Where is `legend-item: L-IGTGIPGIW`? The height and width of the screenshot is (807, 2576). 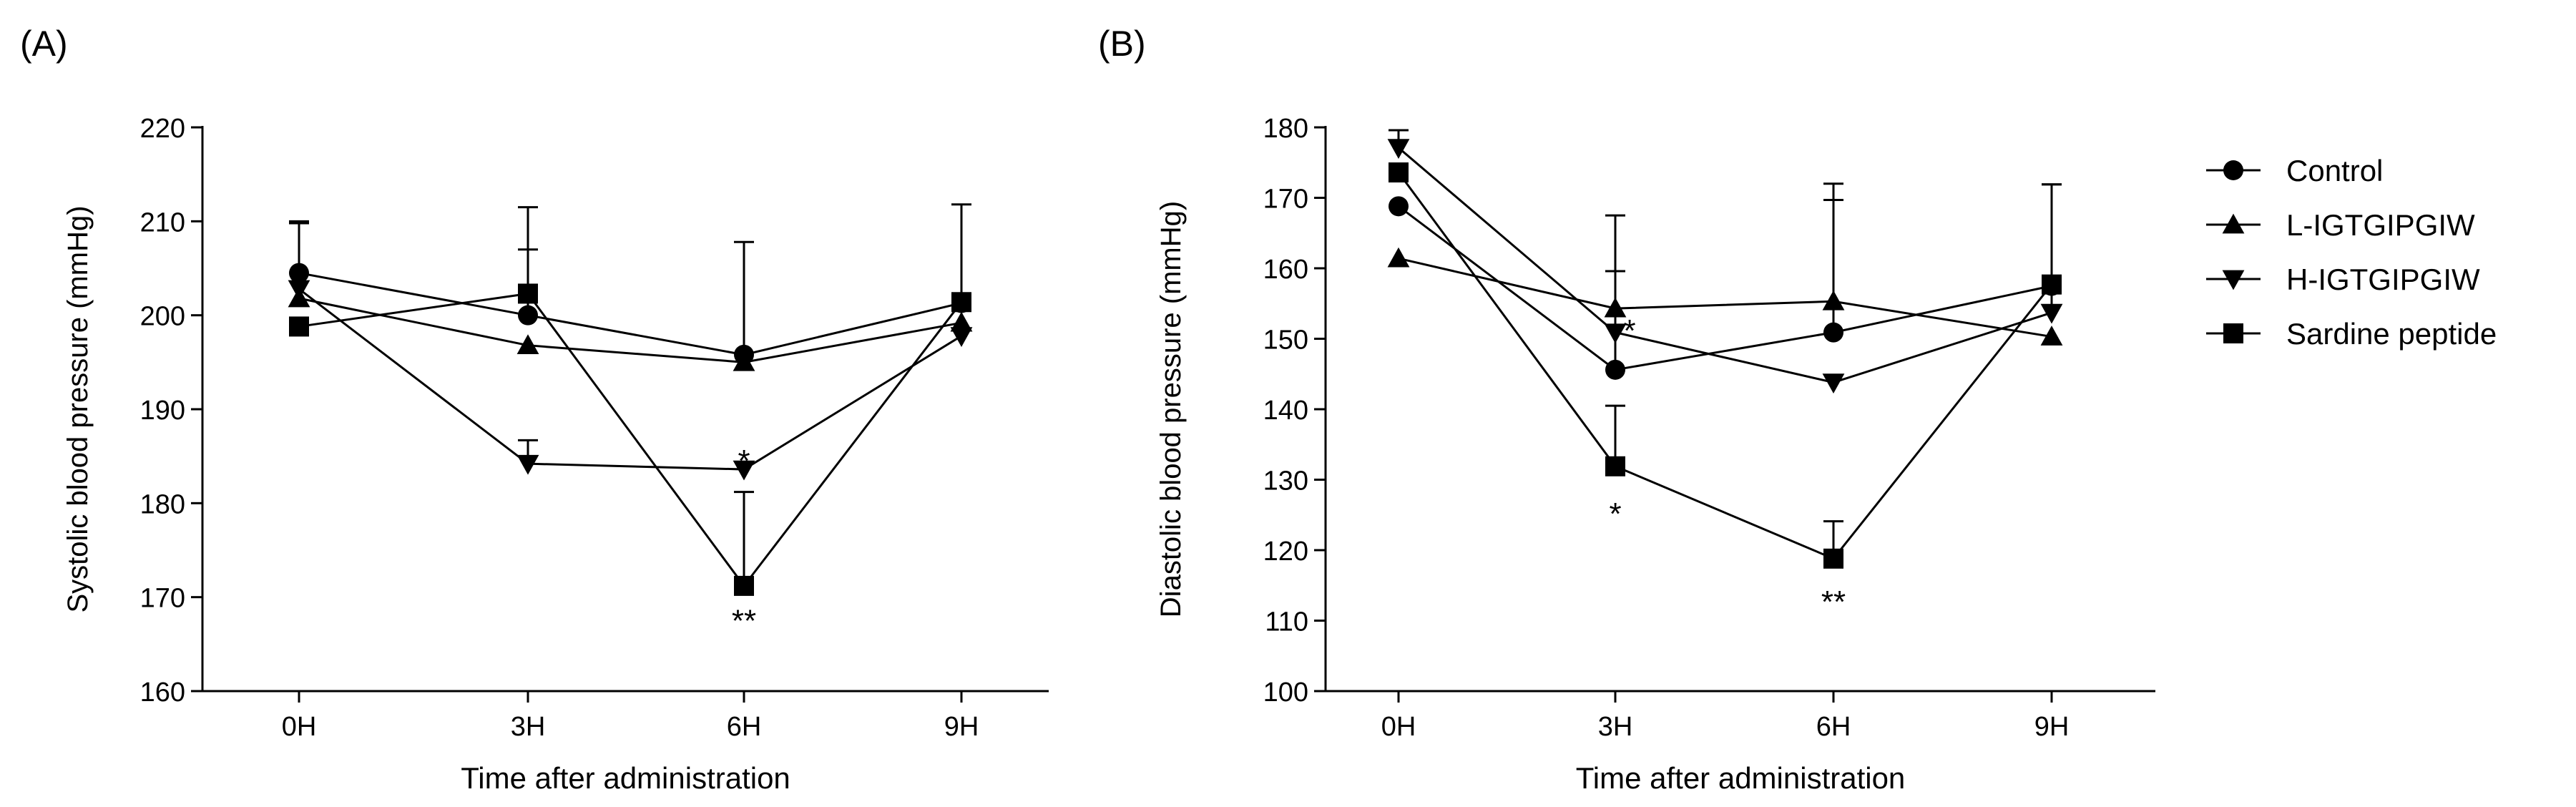 legend-item: L-IGTGIPGIW is located at coordinates (2340, 225).